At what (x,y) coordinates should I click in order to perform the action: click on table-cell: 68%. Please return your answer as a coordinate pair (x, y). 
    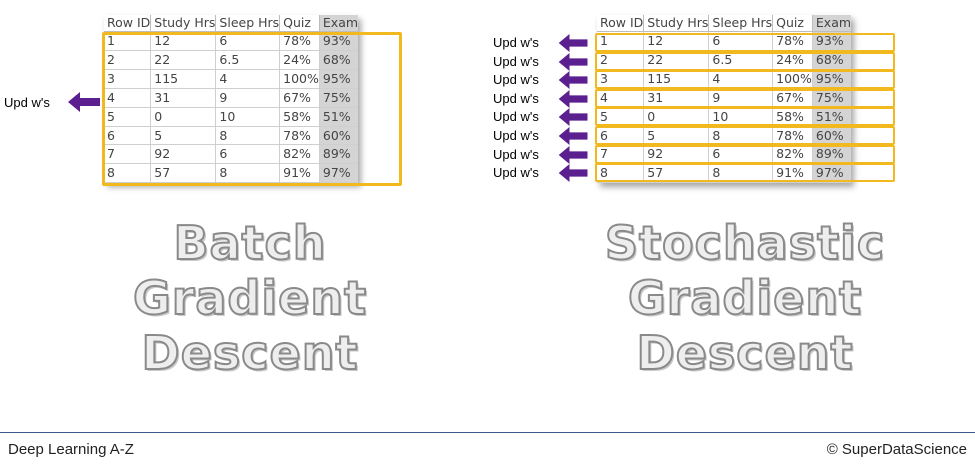
    Looking at the image, I should click on (339, 60).